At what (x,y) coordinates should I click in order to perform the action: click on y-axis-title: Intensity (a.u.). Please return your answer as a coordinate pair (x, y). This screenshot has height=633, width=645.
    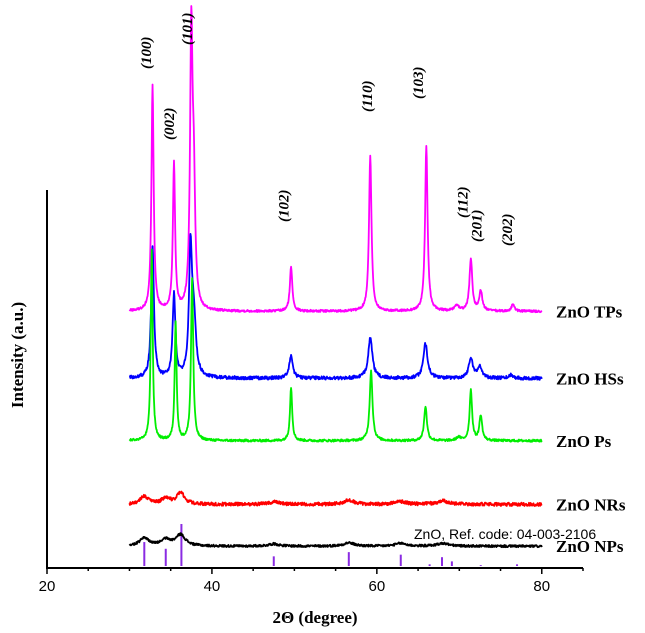
    Looking at the image, I should click on (17, 355).